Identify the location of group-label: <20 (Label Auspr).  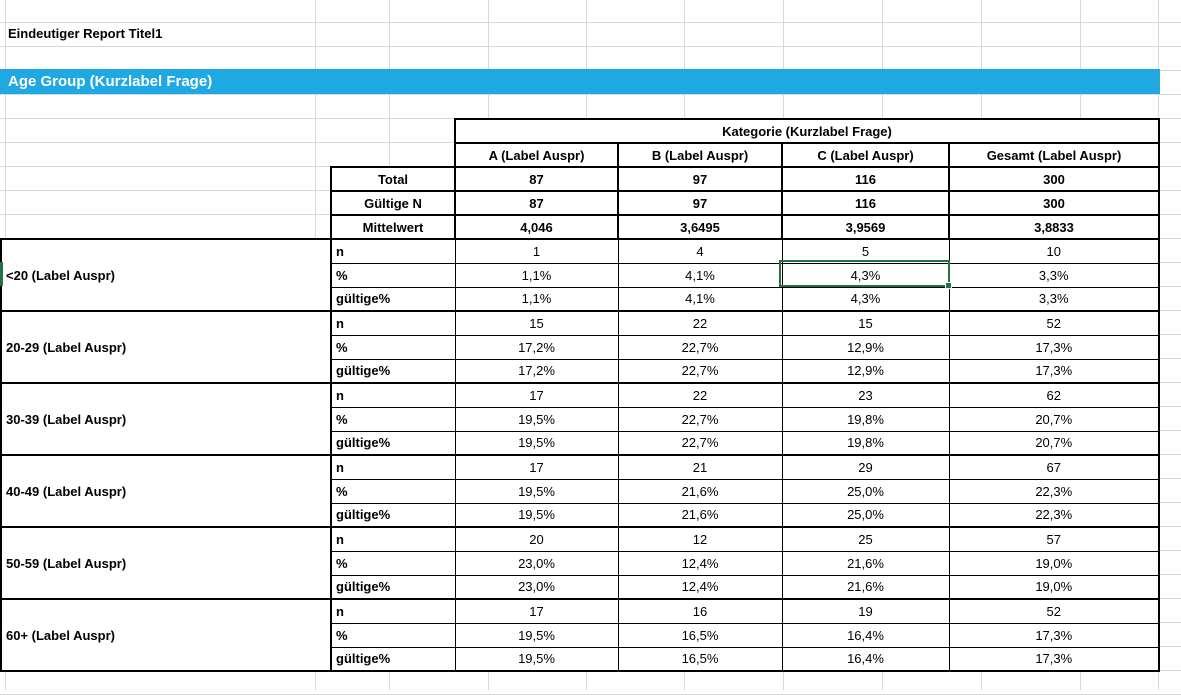
(166, 275).